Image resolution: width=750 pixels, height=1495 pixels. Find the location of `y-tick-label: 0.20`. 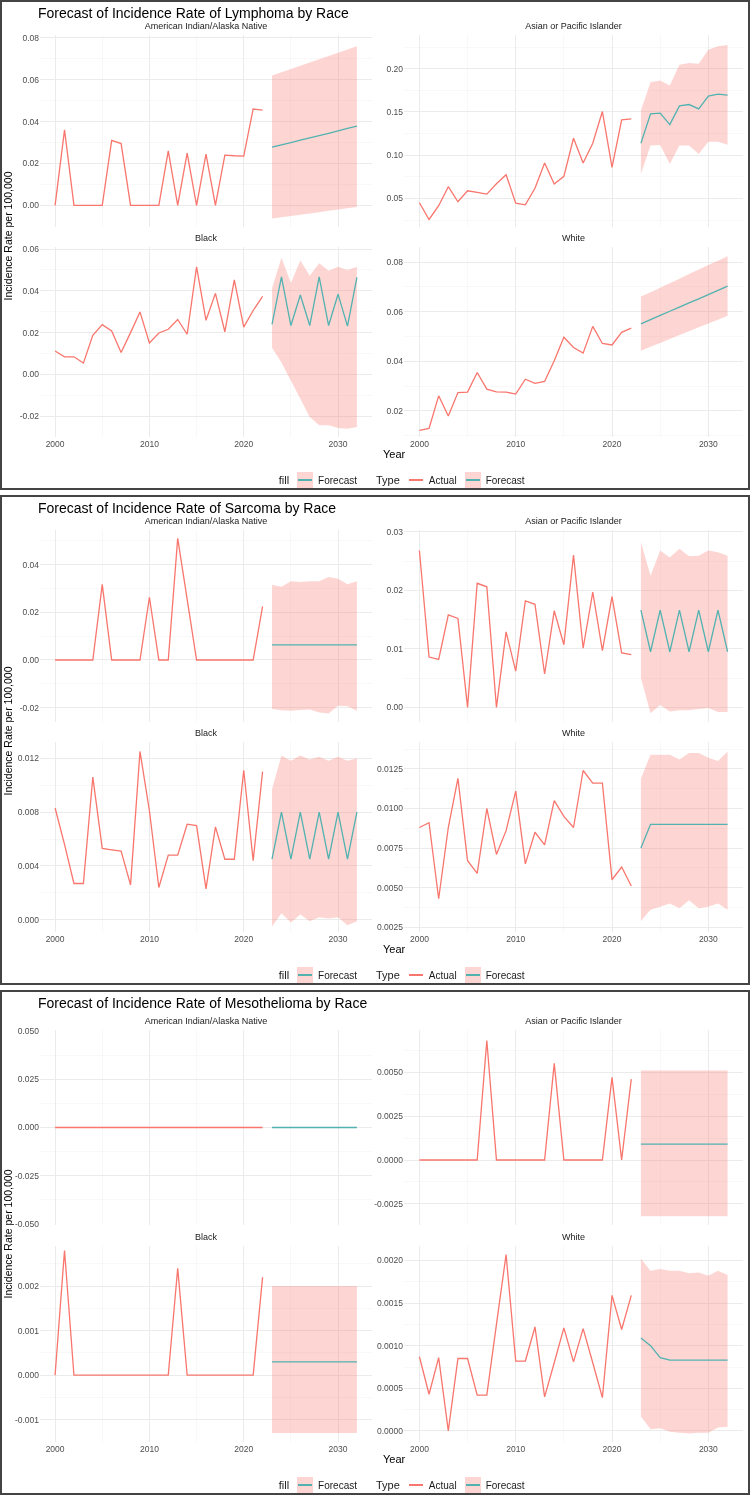

y-tick-label: 0.20 is located at coordinates (395, 68).